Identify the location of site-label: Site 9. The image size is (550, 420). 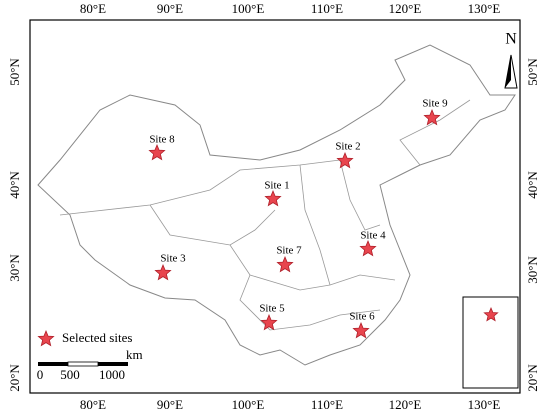
(435, 104).